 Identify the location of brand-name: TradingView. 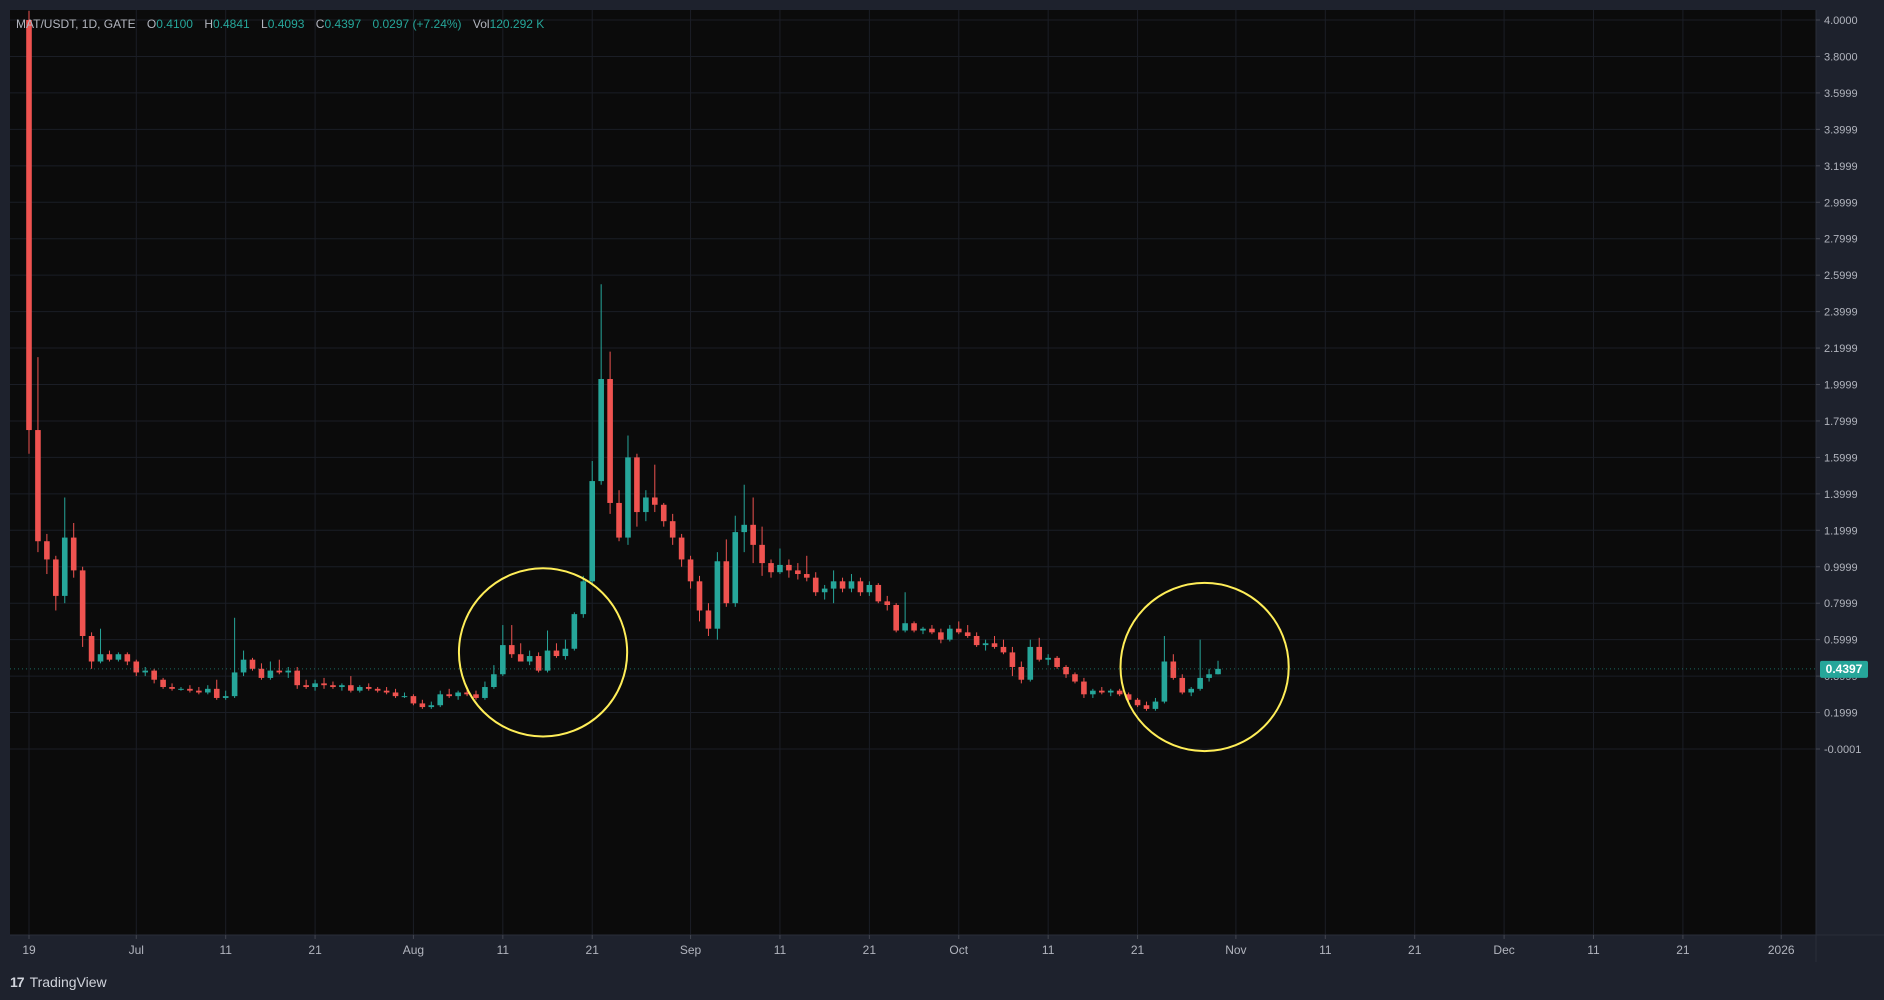
(68, 982).